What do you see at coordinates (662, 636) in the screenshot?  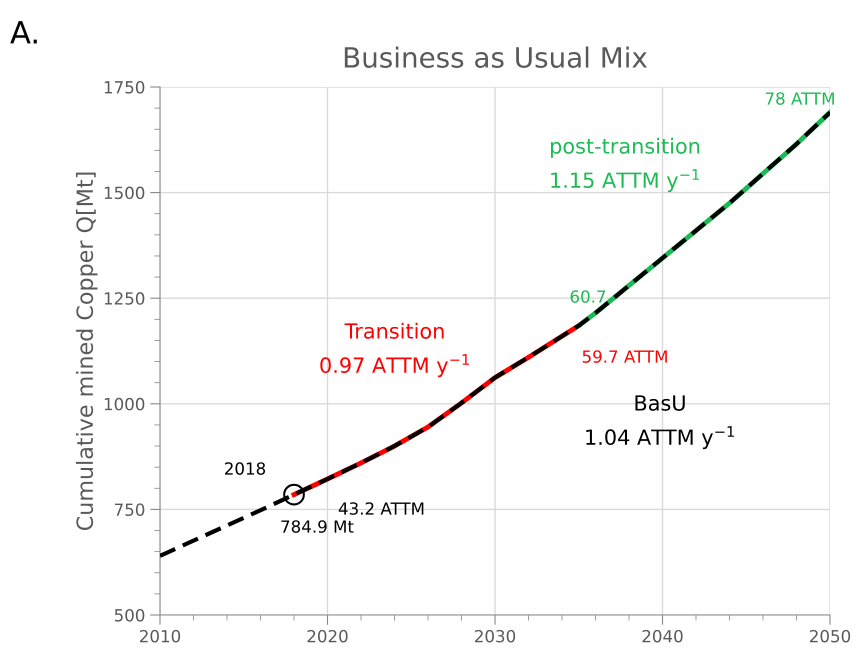 I see `x-tick-label: 2040` at bounding box center [662, 636].